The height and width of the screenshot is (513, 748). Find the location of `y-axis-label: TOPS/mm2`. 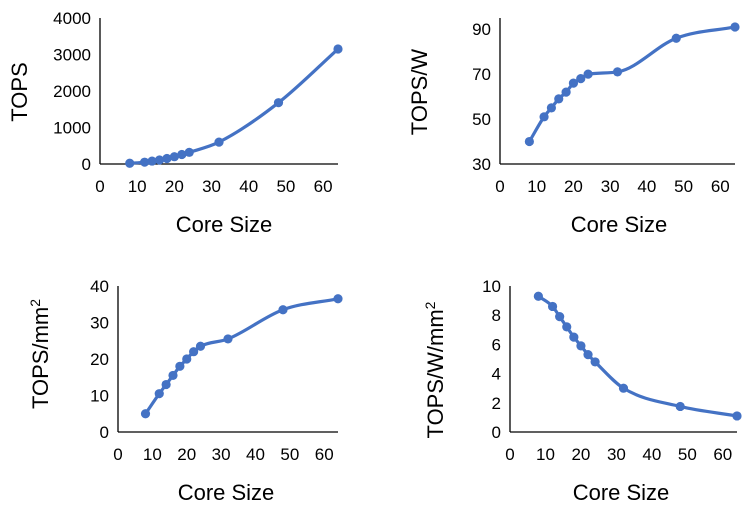

y-axis-label: TOPS/mm2 is located at coordinates (40, 354).